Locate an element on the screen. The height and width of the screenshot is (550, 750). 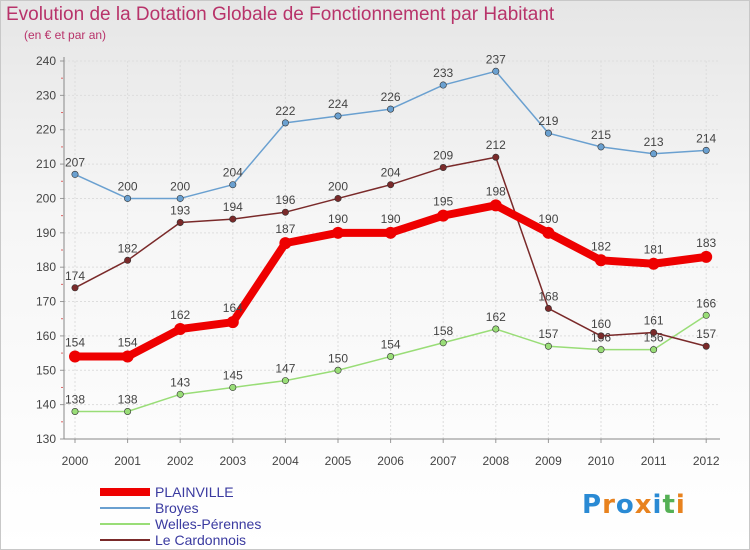
y-tick-label: 210 is located at coordinates (46, 164).